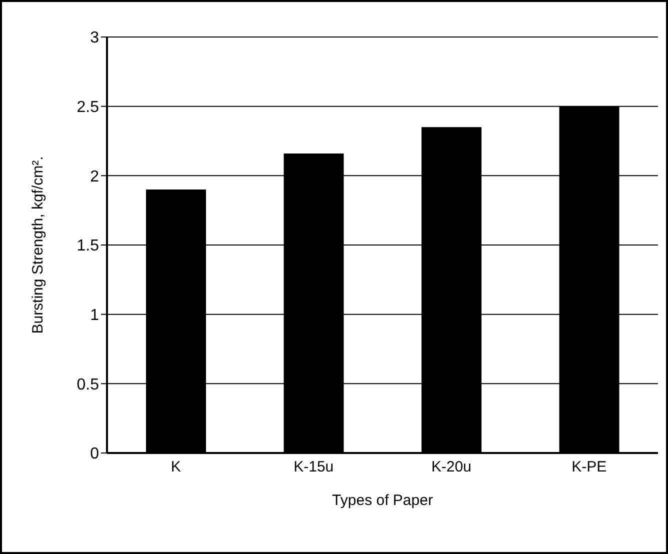 The height and width of the screenshot is (554, 668). I want to click on y-tick-label: 1, so click(95, 315).